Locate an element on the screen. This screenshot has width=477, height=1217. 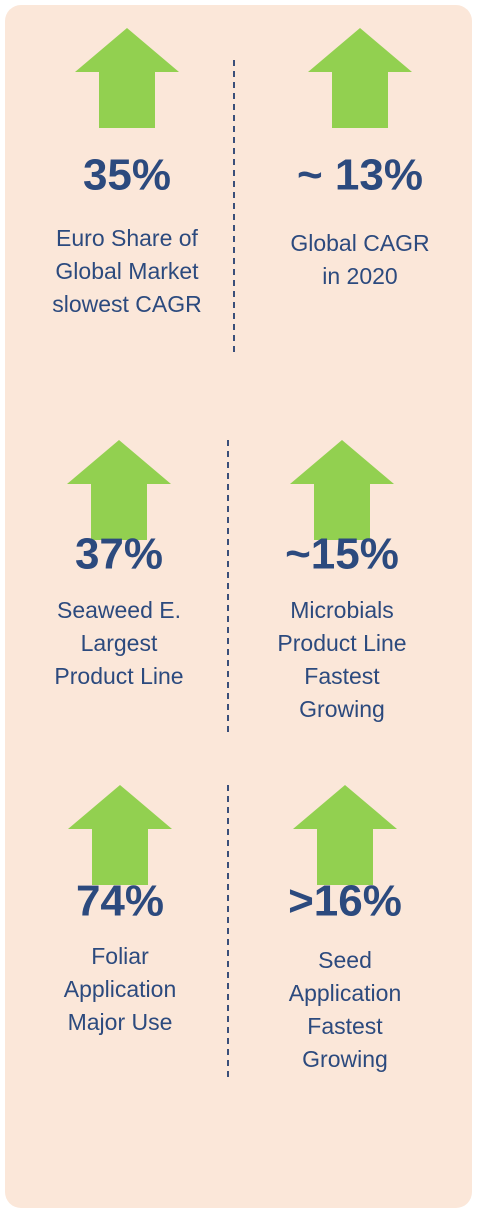
metric-description: Microbials is located at coordinates (342, 610).